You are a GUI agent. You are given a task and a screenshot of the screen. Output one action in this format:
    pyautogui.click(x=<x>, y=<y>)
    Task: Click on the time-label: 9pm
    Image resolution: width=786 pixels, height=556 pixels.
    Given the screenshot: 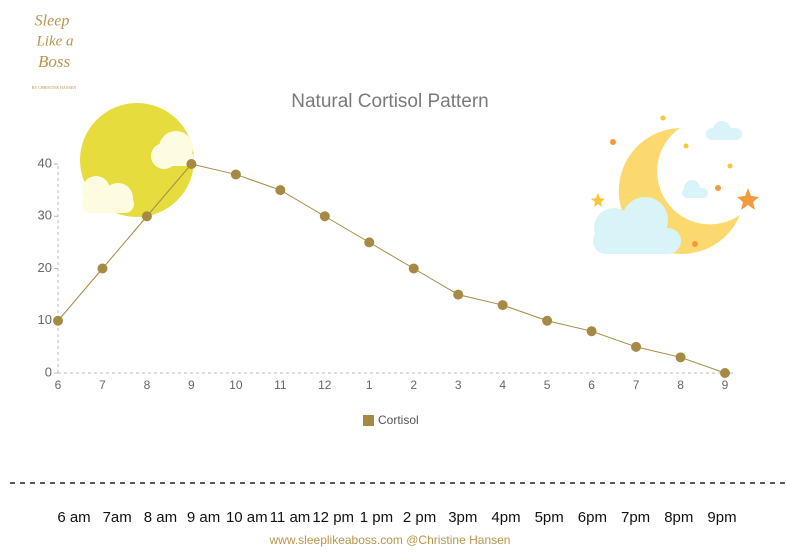 What is the action you would take?
    pyautogui.click(x=721, y=517)
    